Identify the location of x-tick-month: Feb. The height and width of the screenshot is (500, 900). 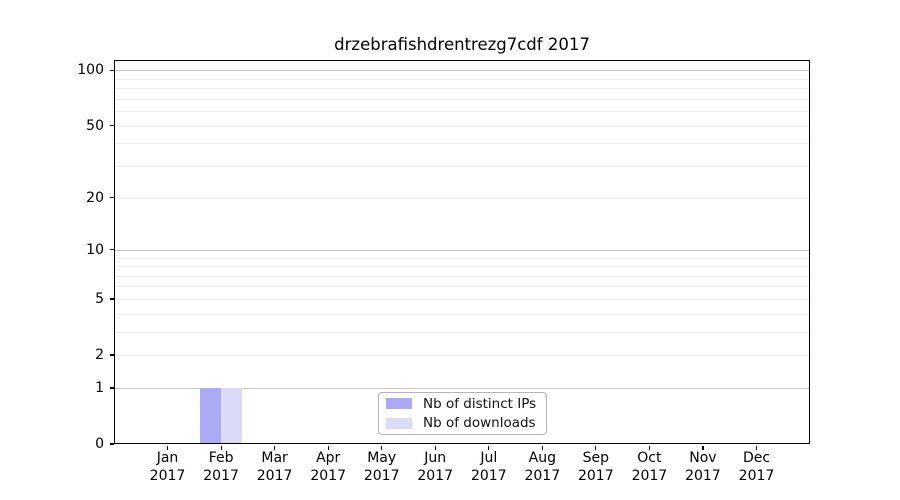
(221, 458).